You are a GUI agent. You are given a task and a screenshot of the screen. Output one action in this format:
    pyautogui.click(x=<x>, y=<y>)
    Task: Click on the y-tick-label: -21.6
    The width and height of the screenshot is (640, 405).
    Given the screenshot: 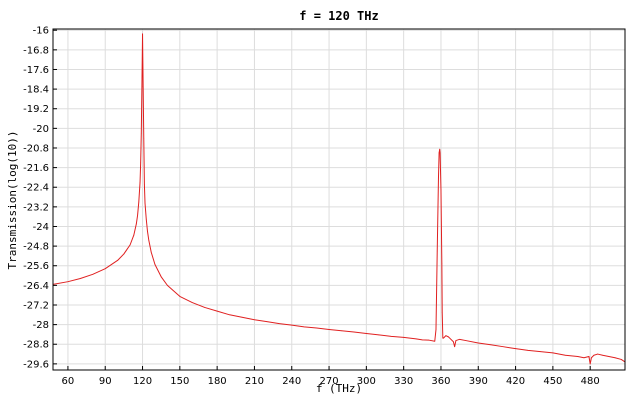 What is the action you would take?
    pyautogui.click(x=36, y=168)
    